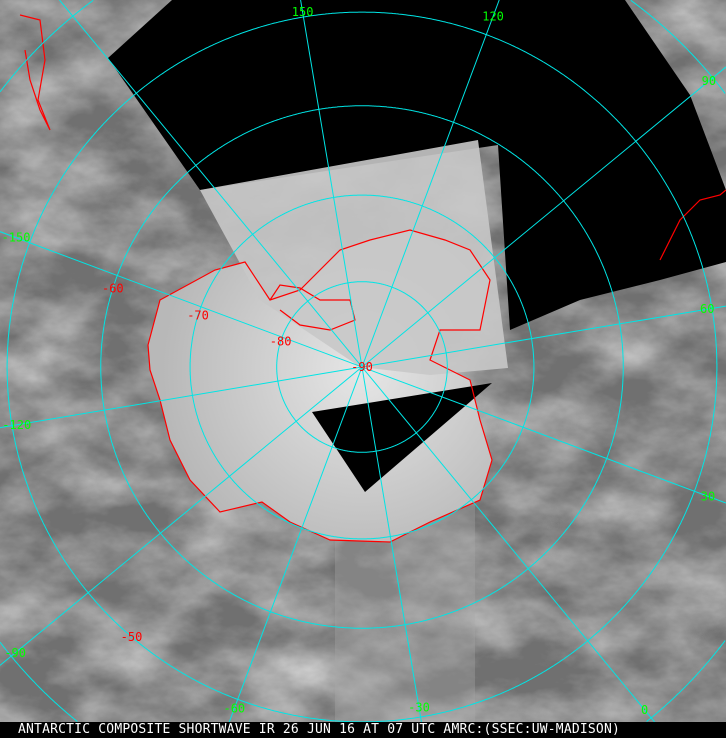 The width and height of the screenshot is (726, 738). I want to click on longitude-label: 60, so click(707, 309).